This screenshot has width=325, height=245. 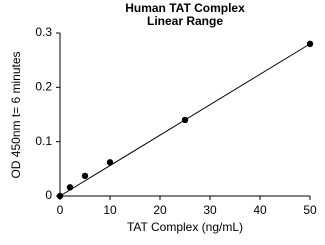 I want to click on y-tick-label: 0.1, so click(x=43, y=141).